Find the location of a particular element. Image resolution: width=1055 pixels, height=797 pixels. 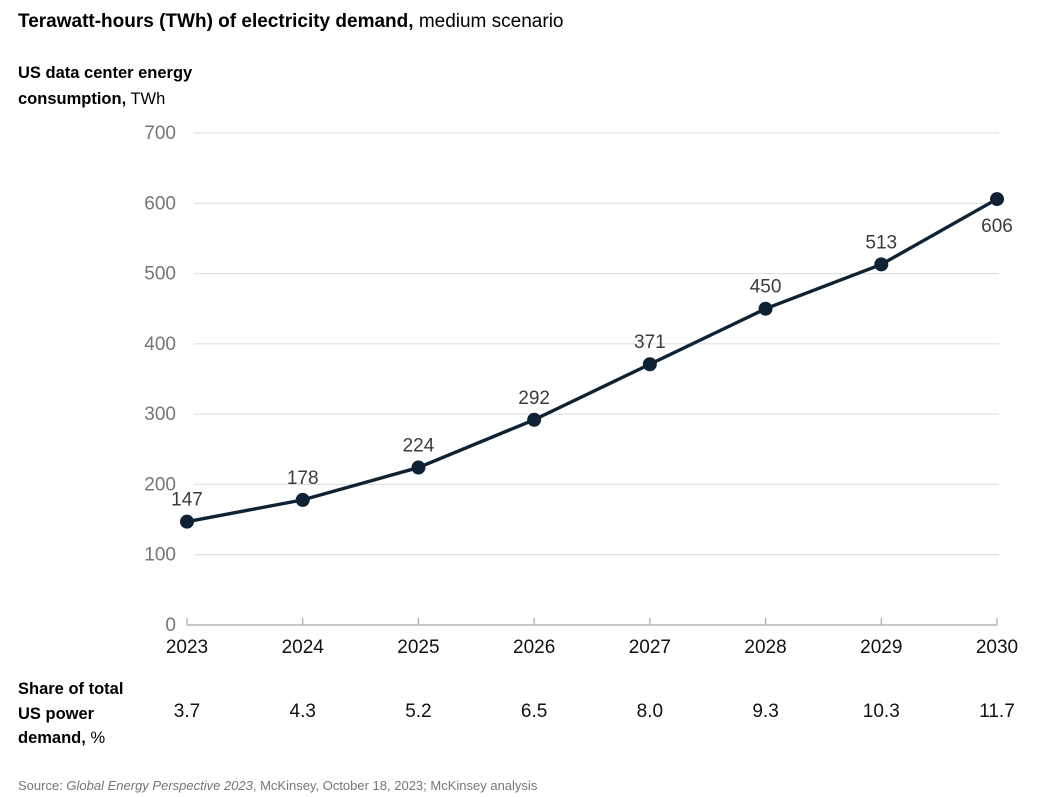

y-axis-title: US data center energy consumption, TWh is located at coordinates (105, 86).